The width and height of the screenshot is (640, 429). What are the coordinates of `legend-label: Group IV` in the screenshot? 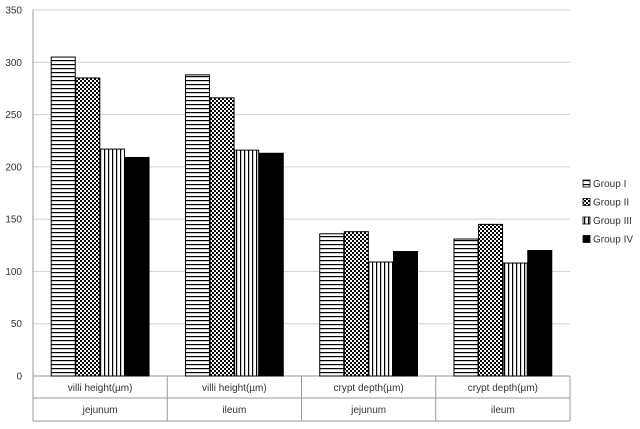 It's located at (613, 240).